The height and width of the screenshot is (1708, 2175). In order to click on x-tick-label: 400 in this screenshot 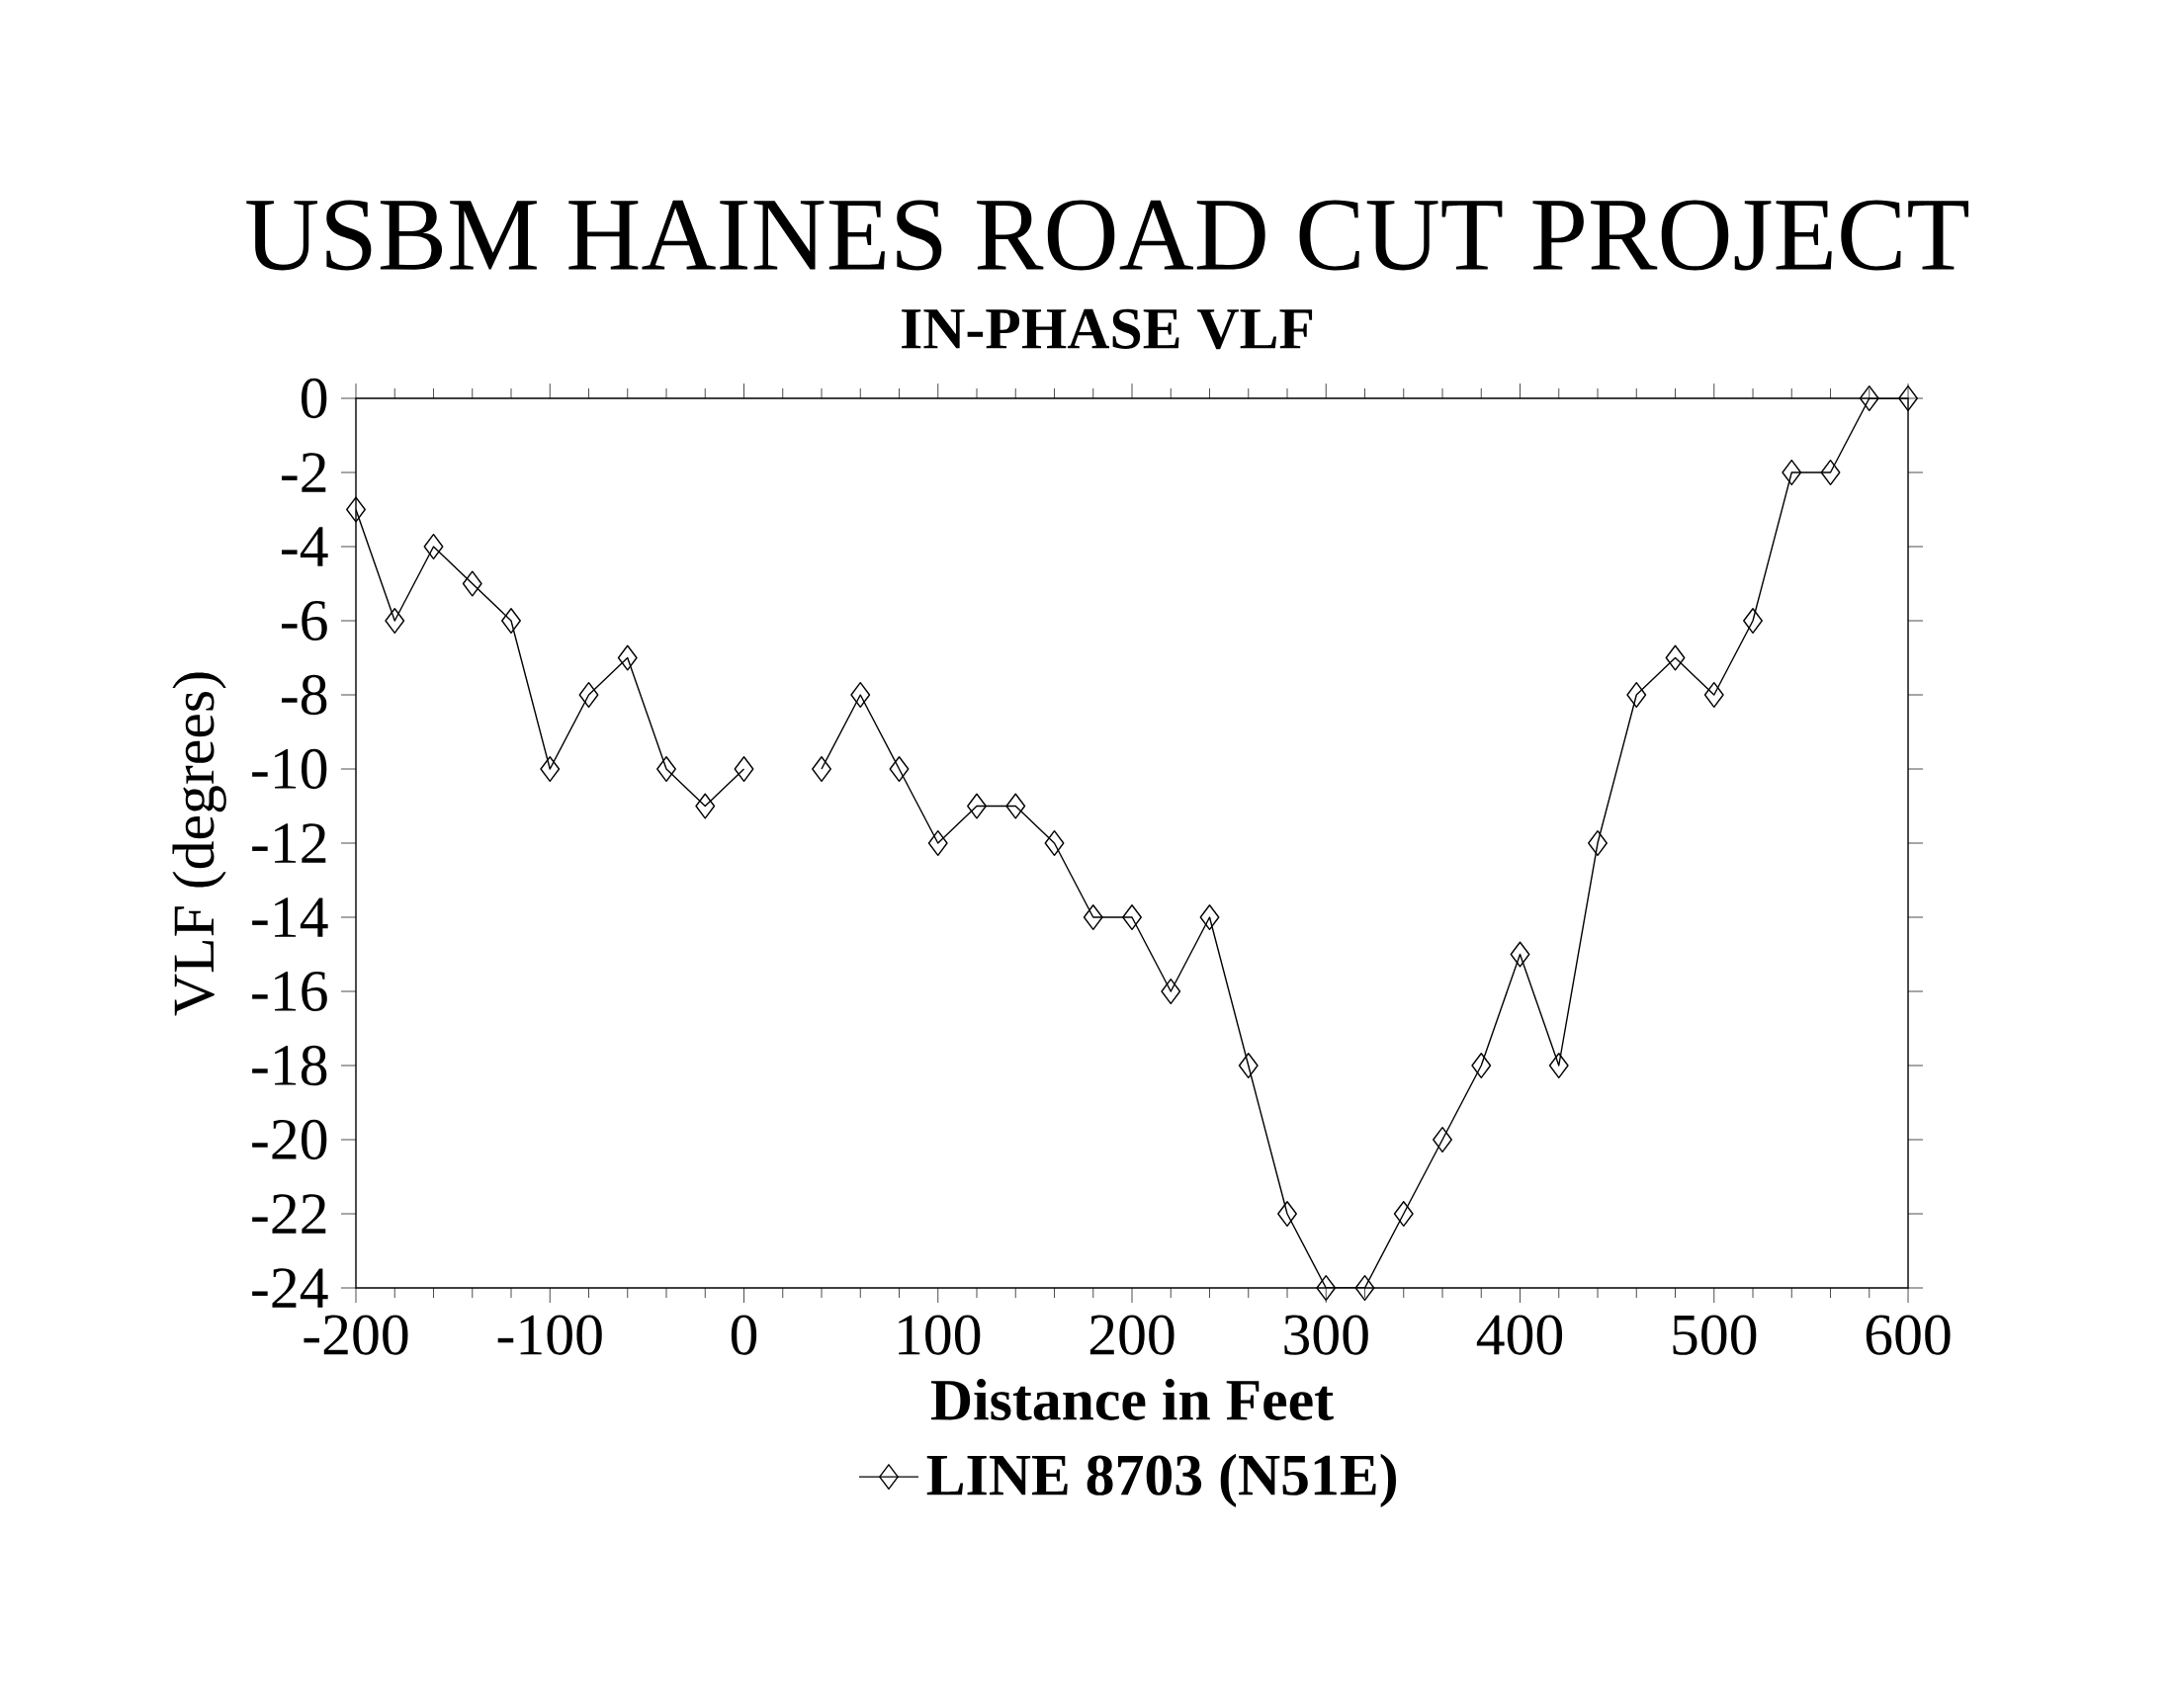, I will do `click(1520, 1335)`.